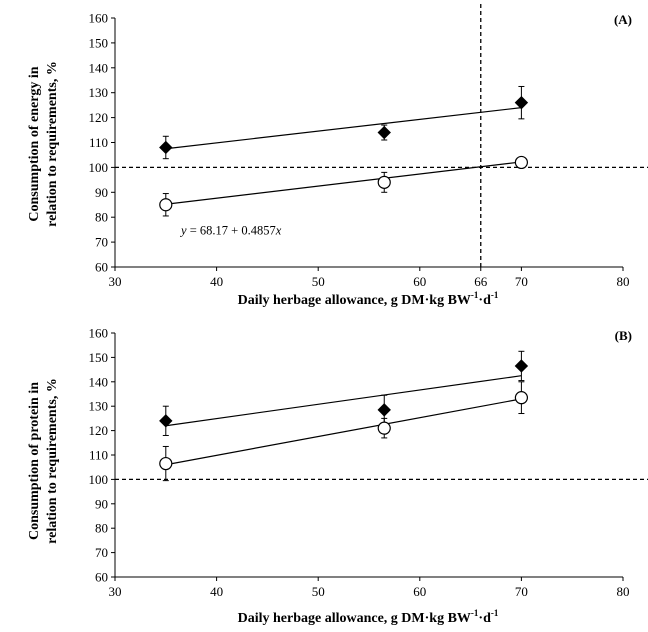  What do you see at coordinates (99, 333) in the screenshot?
I see `panel-b-ytick-label: 160` at bounding box center [99, 333].